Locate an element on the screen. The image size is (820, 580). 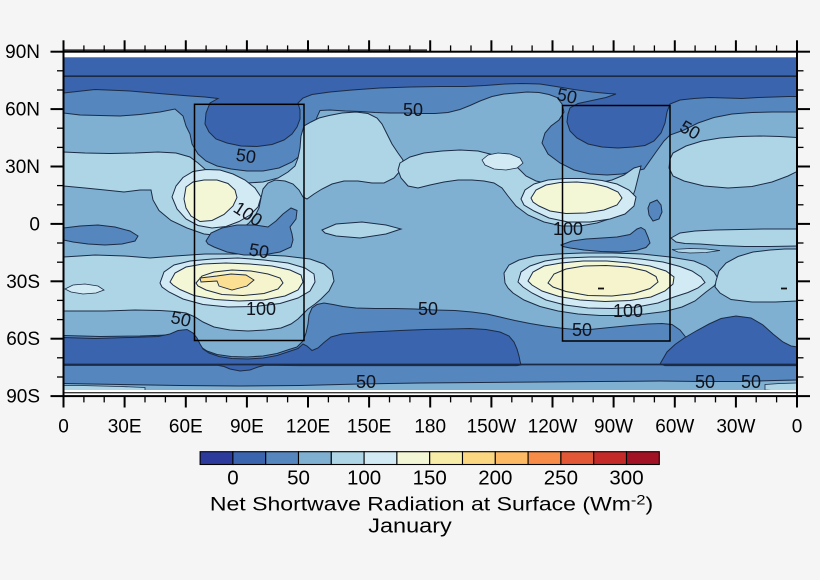
svg-text: 60N is located at coordinates (22, 110).